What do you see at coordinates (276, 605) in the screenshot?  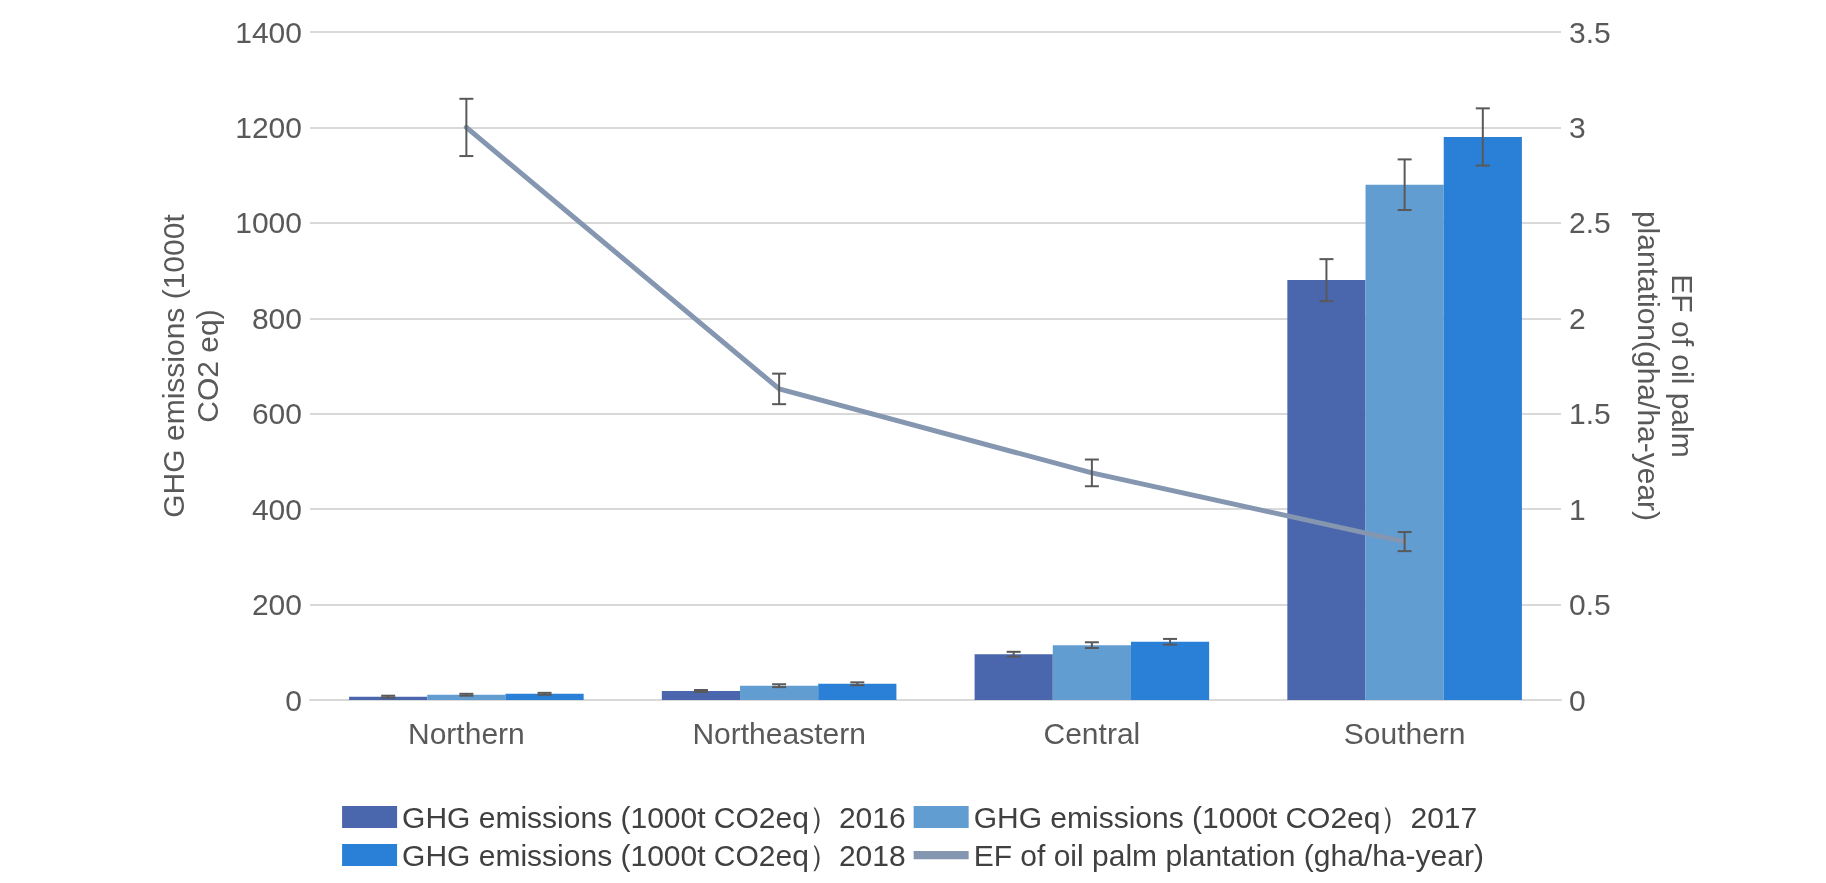 I see `y-tick-label: 200` at bounding box center [276, 605].